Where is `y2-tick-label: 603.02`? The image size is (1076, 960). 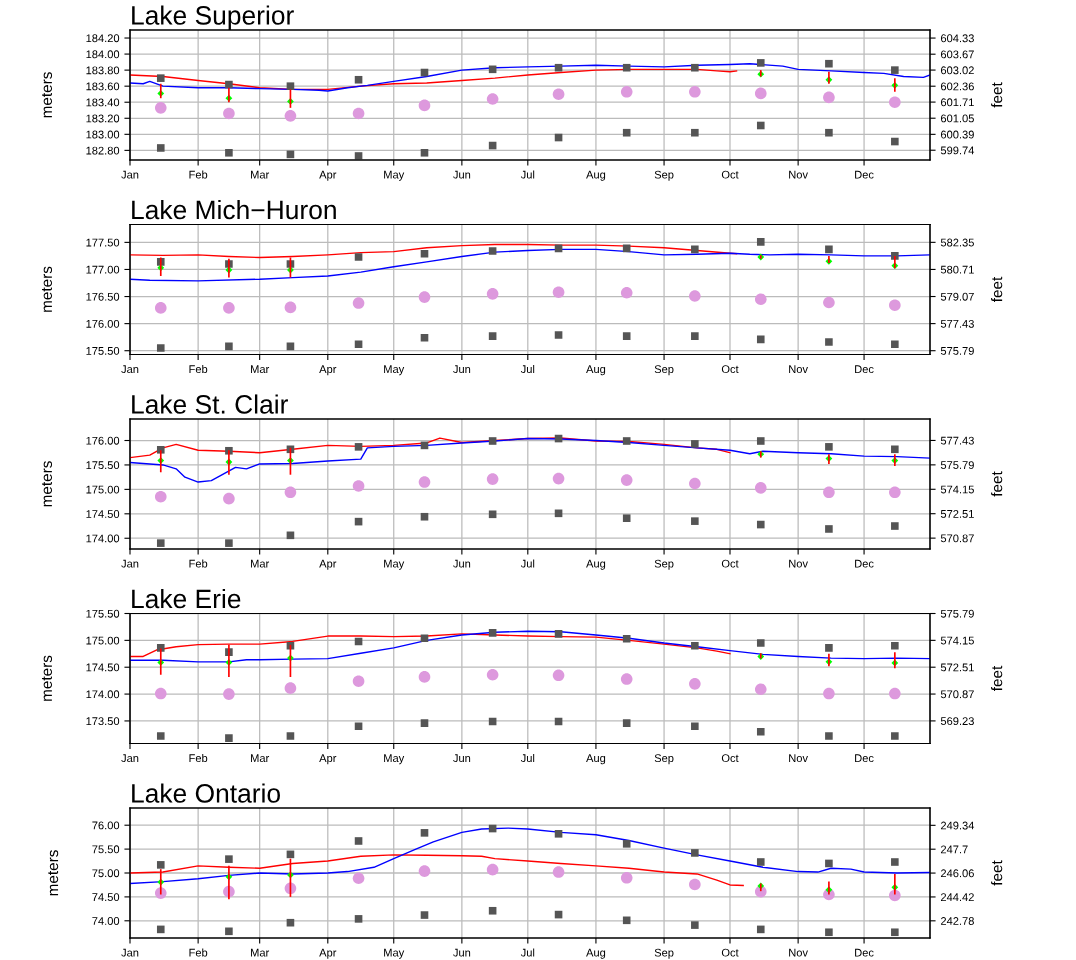
y2-tick-label: 603.02 is located at coordinates (957, 70).